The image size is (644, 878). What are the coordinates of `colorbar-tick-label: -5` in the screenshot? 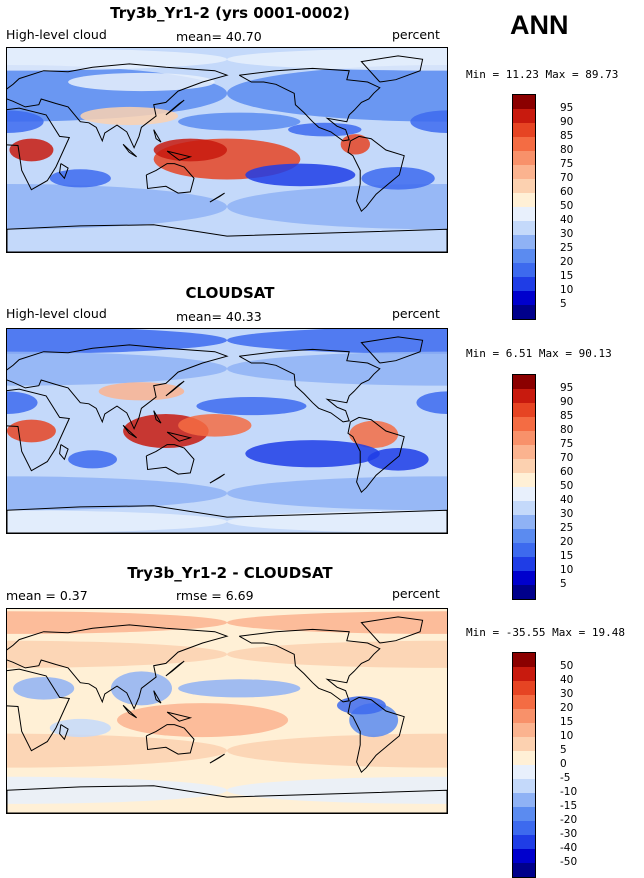 It's located at (565, 778).